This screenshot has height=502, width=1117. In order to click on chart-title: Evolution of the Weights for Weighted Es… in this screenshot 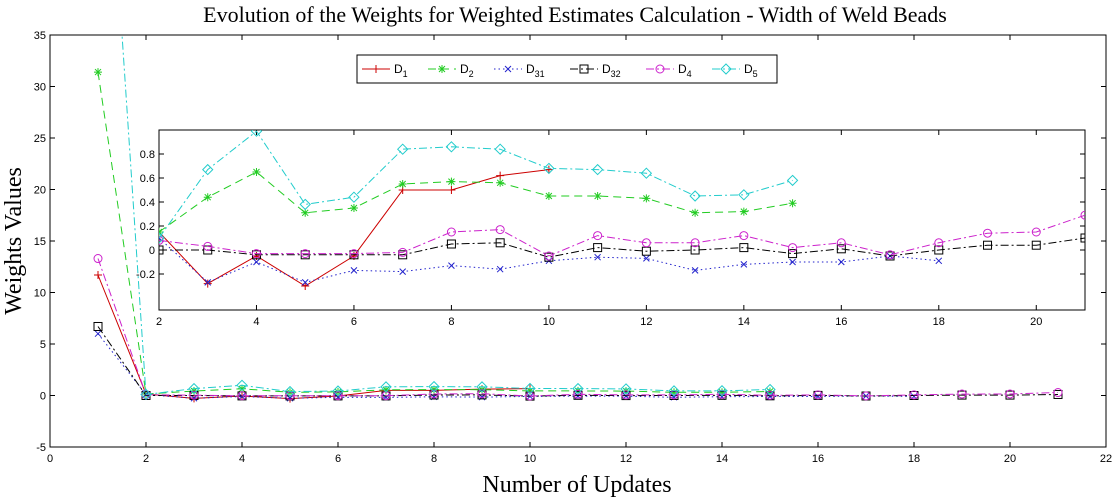, I will do `click(575, 14)`.